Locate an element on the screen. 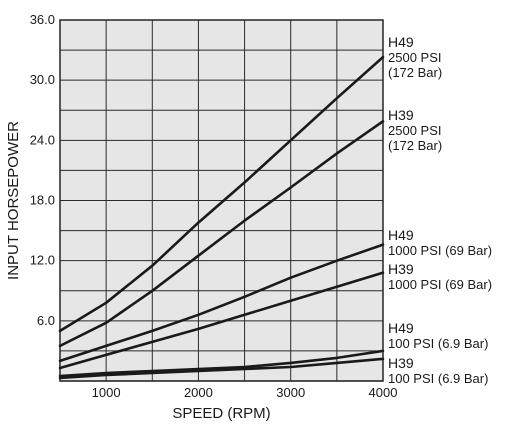 The height and width of the screenshot is (429, 508). y-tick-label: 6.0 is located at coordinates (46, 320).